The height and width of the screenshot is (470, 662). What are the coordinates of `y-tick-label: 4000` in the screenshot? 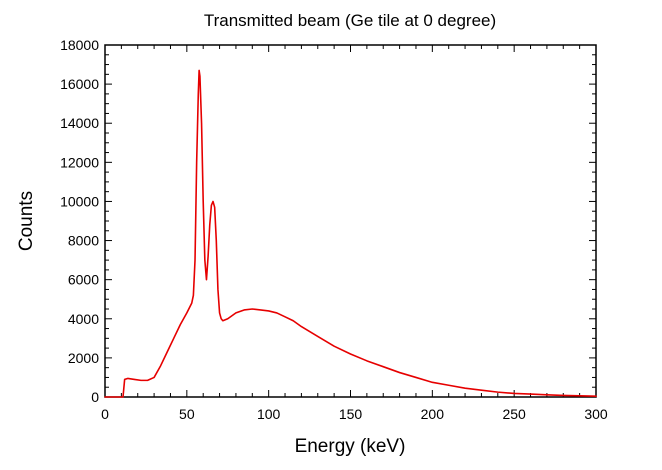 It's located at (83, 319).